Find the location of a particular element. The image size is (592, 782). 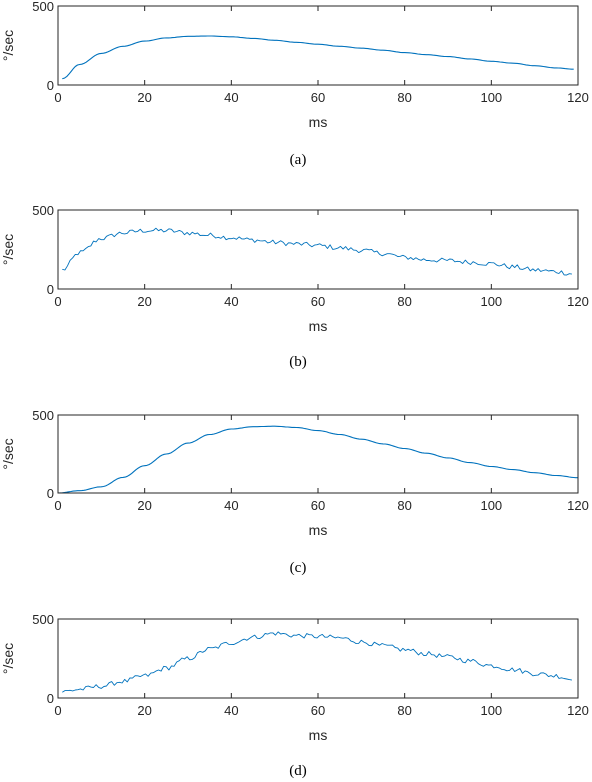

panel-caption: (d) is located at coordinates (298, 771).